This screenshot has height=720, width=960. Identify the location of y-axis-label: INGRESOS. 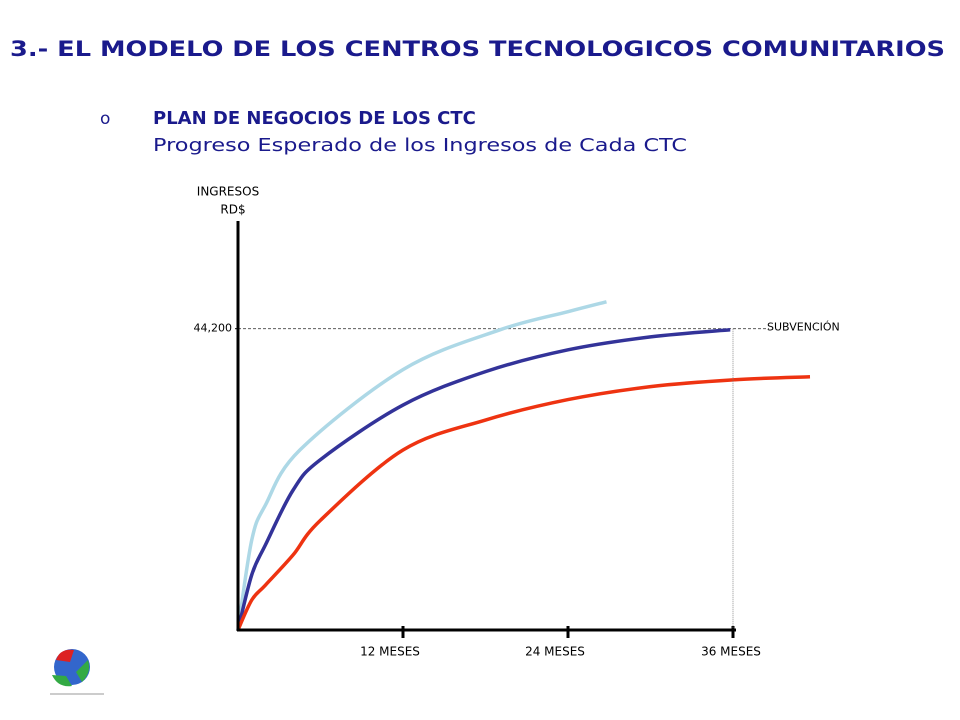
(228, 192).